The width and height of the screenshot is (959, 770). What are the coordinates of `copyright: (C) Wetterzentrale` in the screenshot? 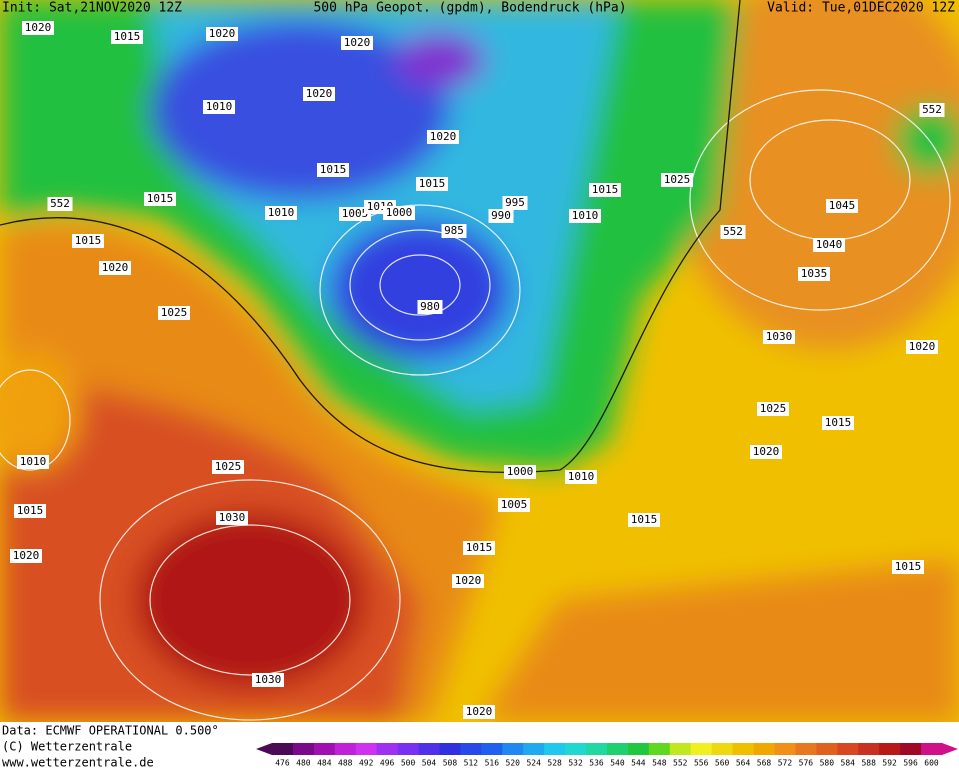 It's located at (67, 747).